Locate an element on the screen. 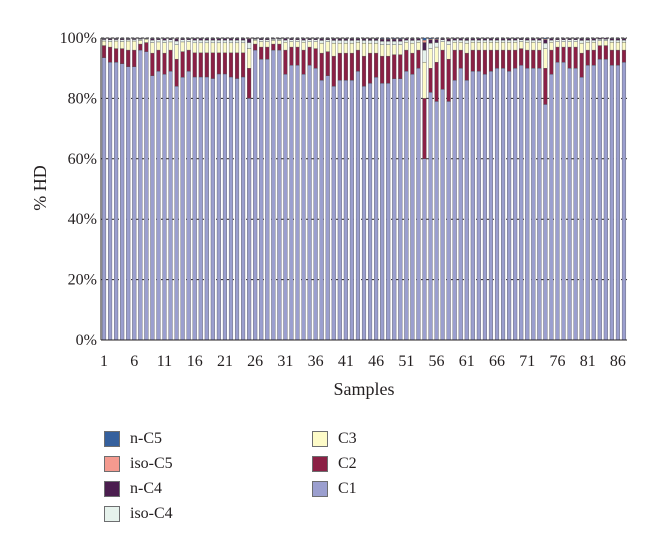 The width and height of the screenshot is (660, 559). x-tick-label: 61 is located at coordinates (467, 361).